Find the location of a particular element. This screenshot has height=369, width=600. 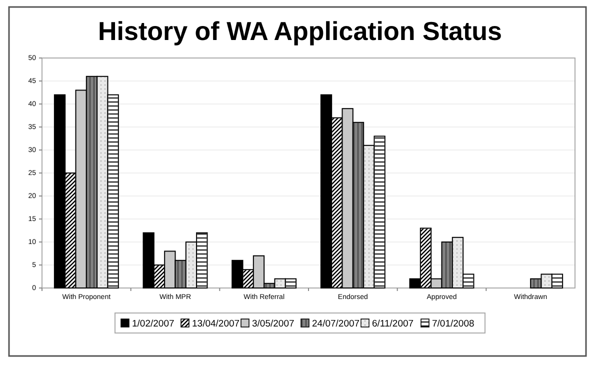

legend-label: 24/07/2007 is located at coordinates (336, 324).